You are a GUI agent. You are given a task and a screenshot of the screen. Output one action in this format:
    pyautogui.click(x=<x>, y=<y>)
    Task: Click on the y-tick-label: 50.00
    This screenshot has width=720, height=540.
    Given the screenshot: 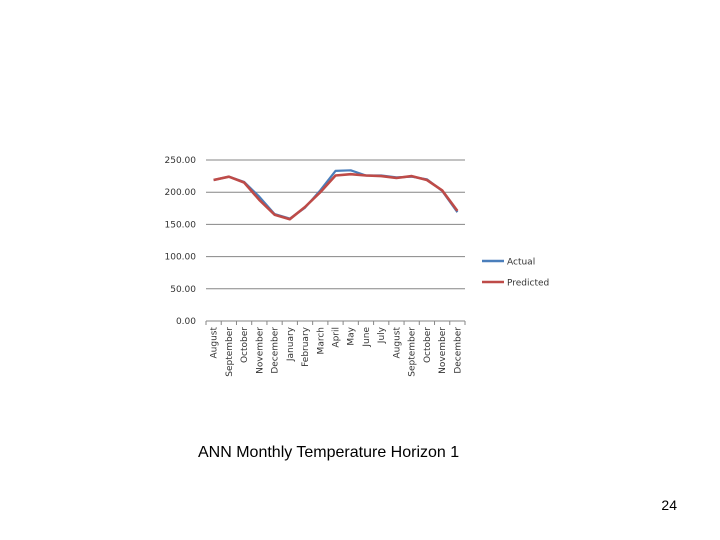 What is the action you would take?
    pyautogui.click(x=183, y=290)
    